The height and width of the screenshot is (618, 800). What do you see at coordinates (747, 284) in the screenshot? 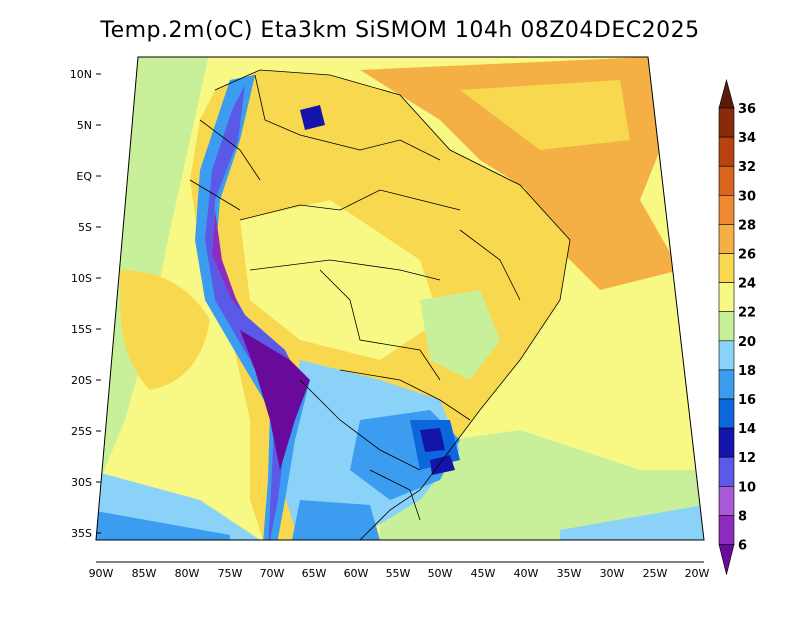
I see `colorbar-label: 24` at bounding box center [747, 284].